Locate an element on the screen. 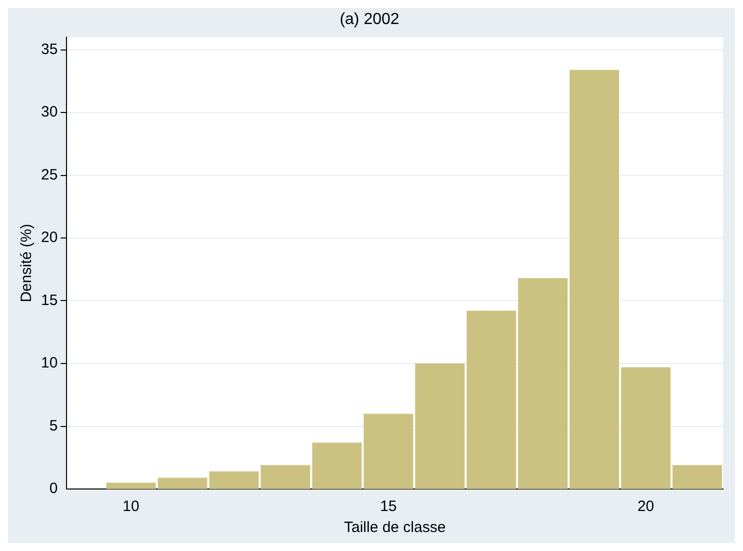 This screenshot has height=551, width=743. x-axis-title: Taille de classe is located at coordinates (395, 527).